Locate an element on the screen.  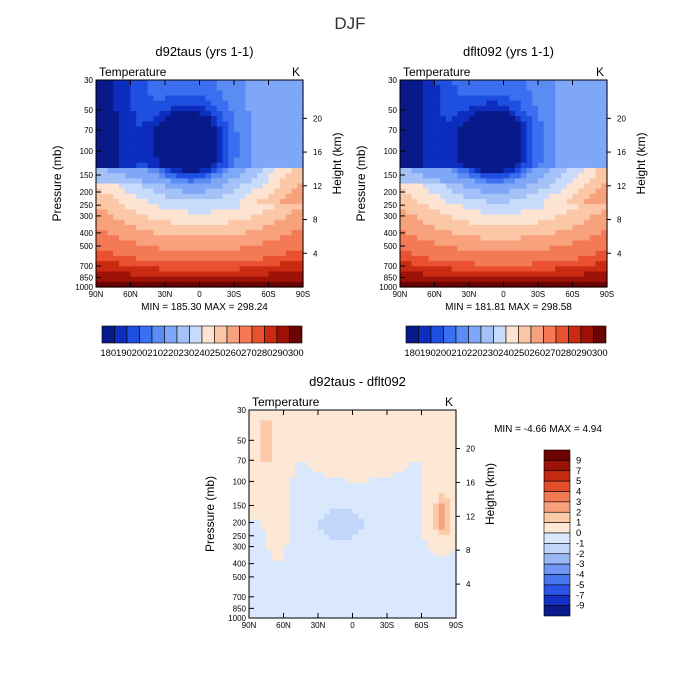
chart-title: dflt092 (yrs 1-1) is located at coordinates (508, 51).